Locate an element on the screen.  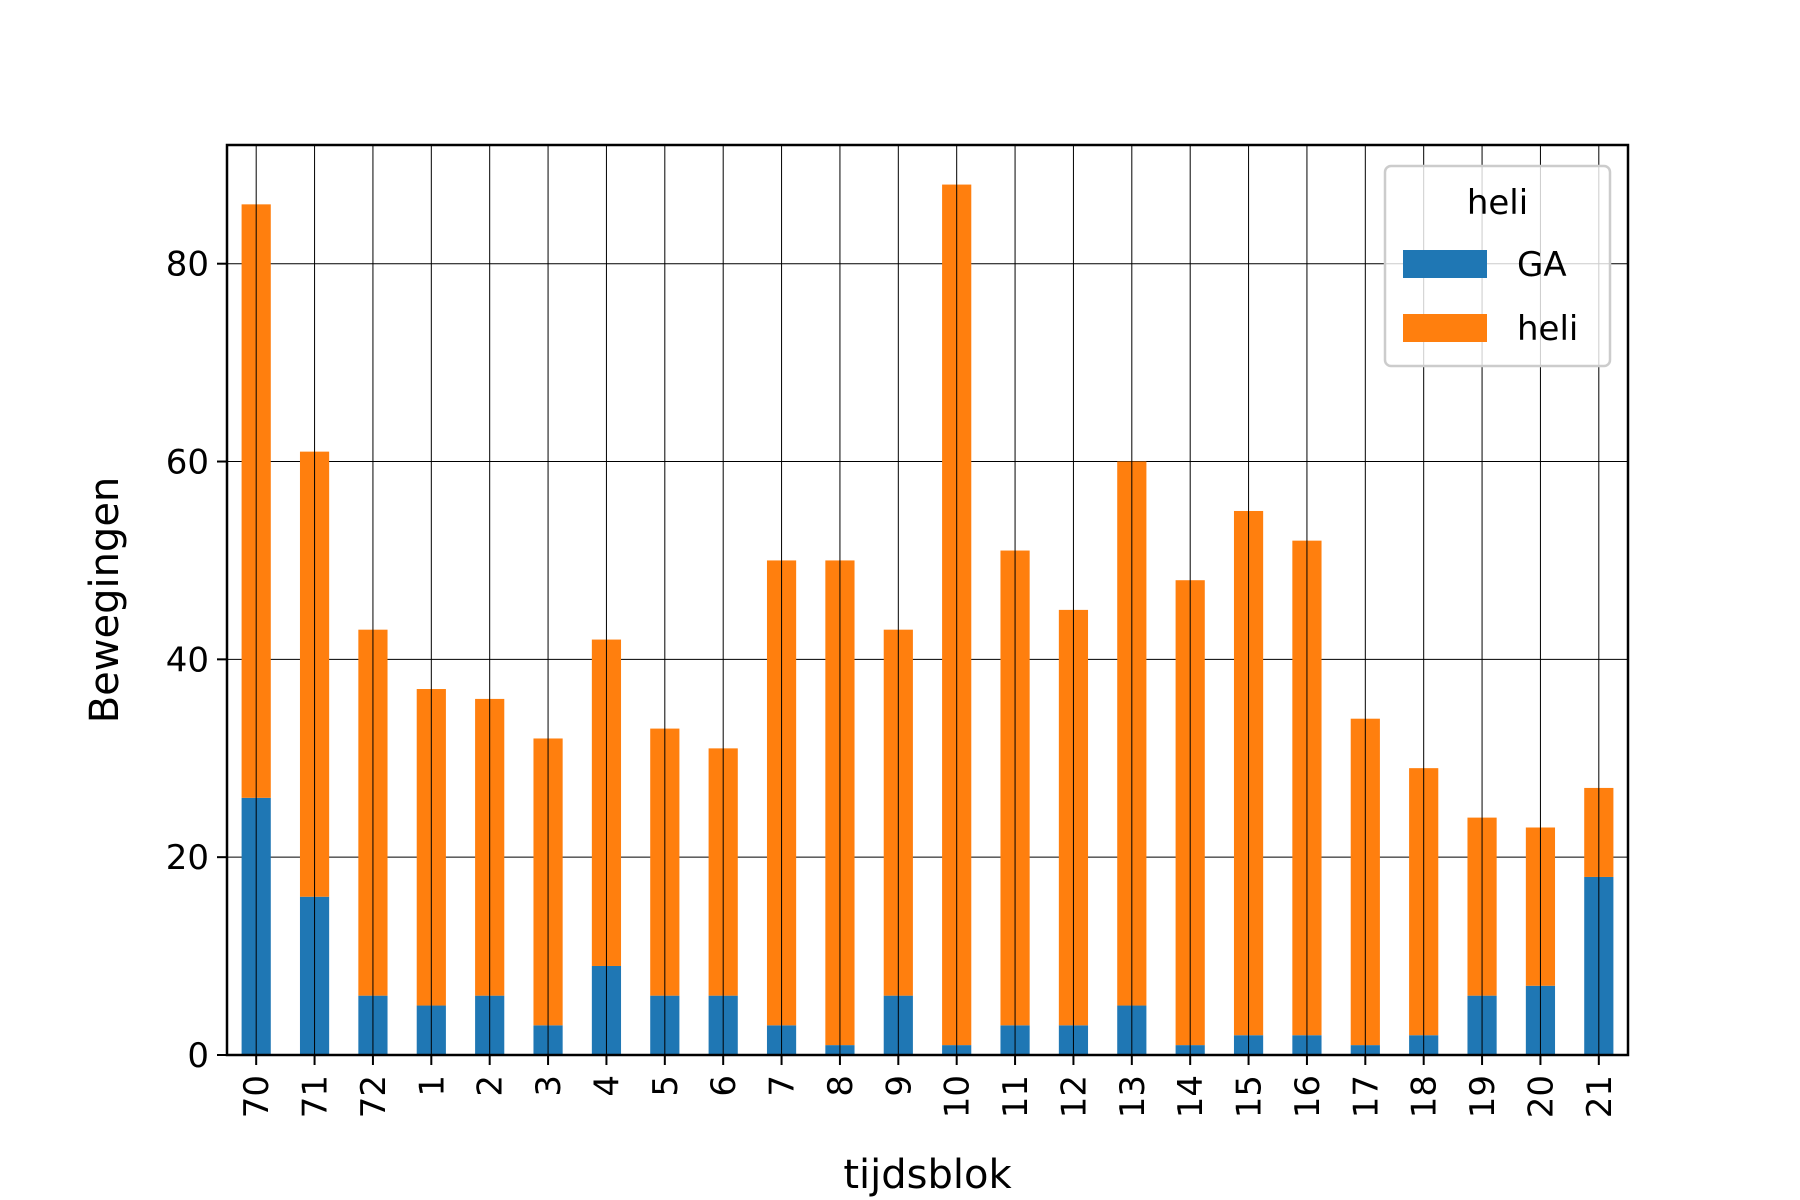
x-tick-label-70: 70 is located at coordinates (257, 1096).